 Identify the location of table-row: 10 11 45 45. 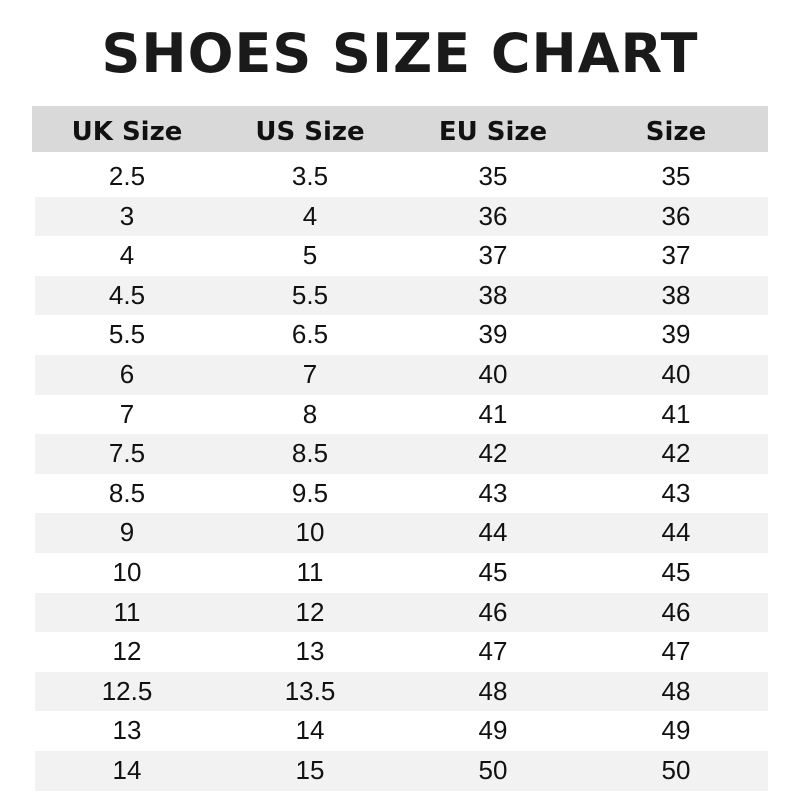
(401, 573).